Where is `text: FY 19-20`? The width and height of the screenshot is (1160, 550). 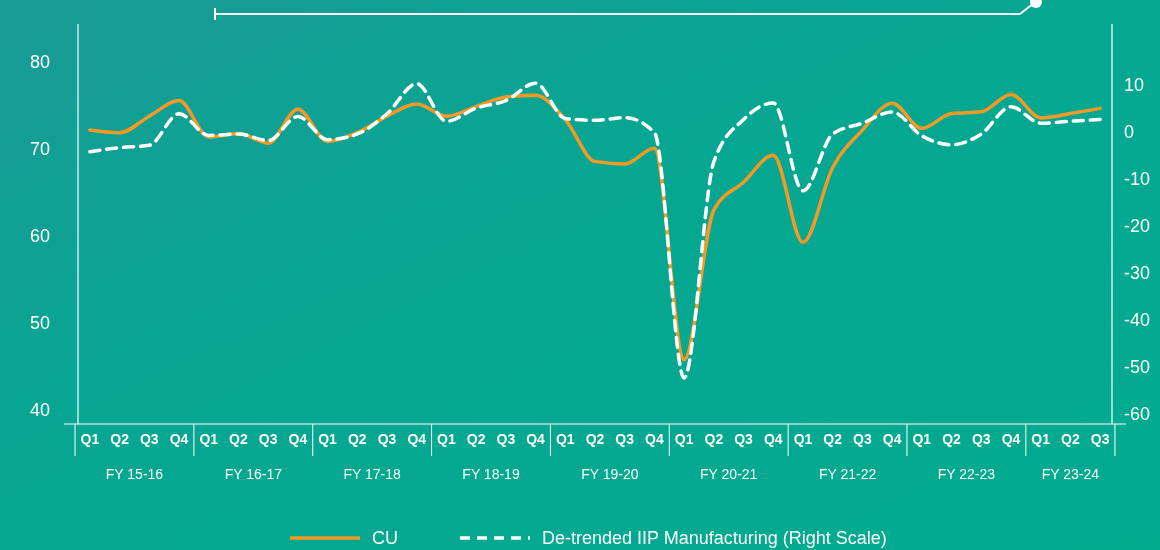 text: FY 19-20 is located at coordinates (610, 474).